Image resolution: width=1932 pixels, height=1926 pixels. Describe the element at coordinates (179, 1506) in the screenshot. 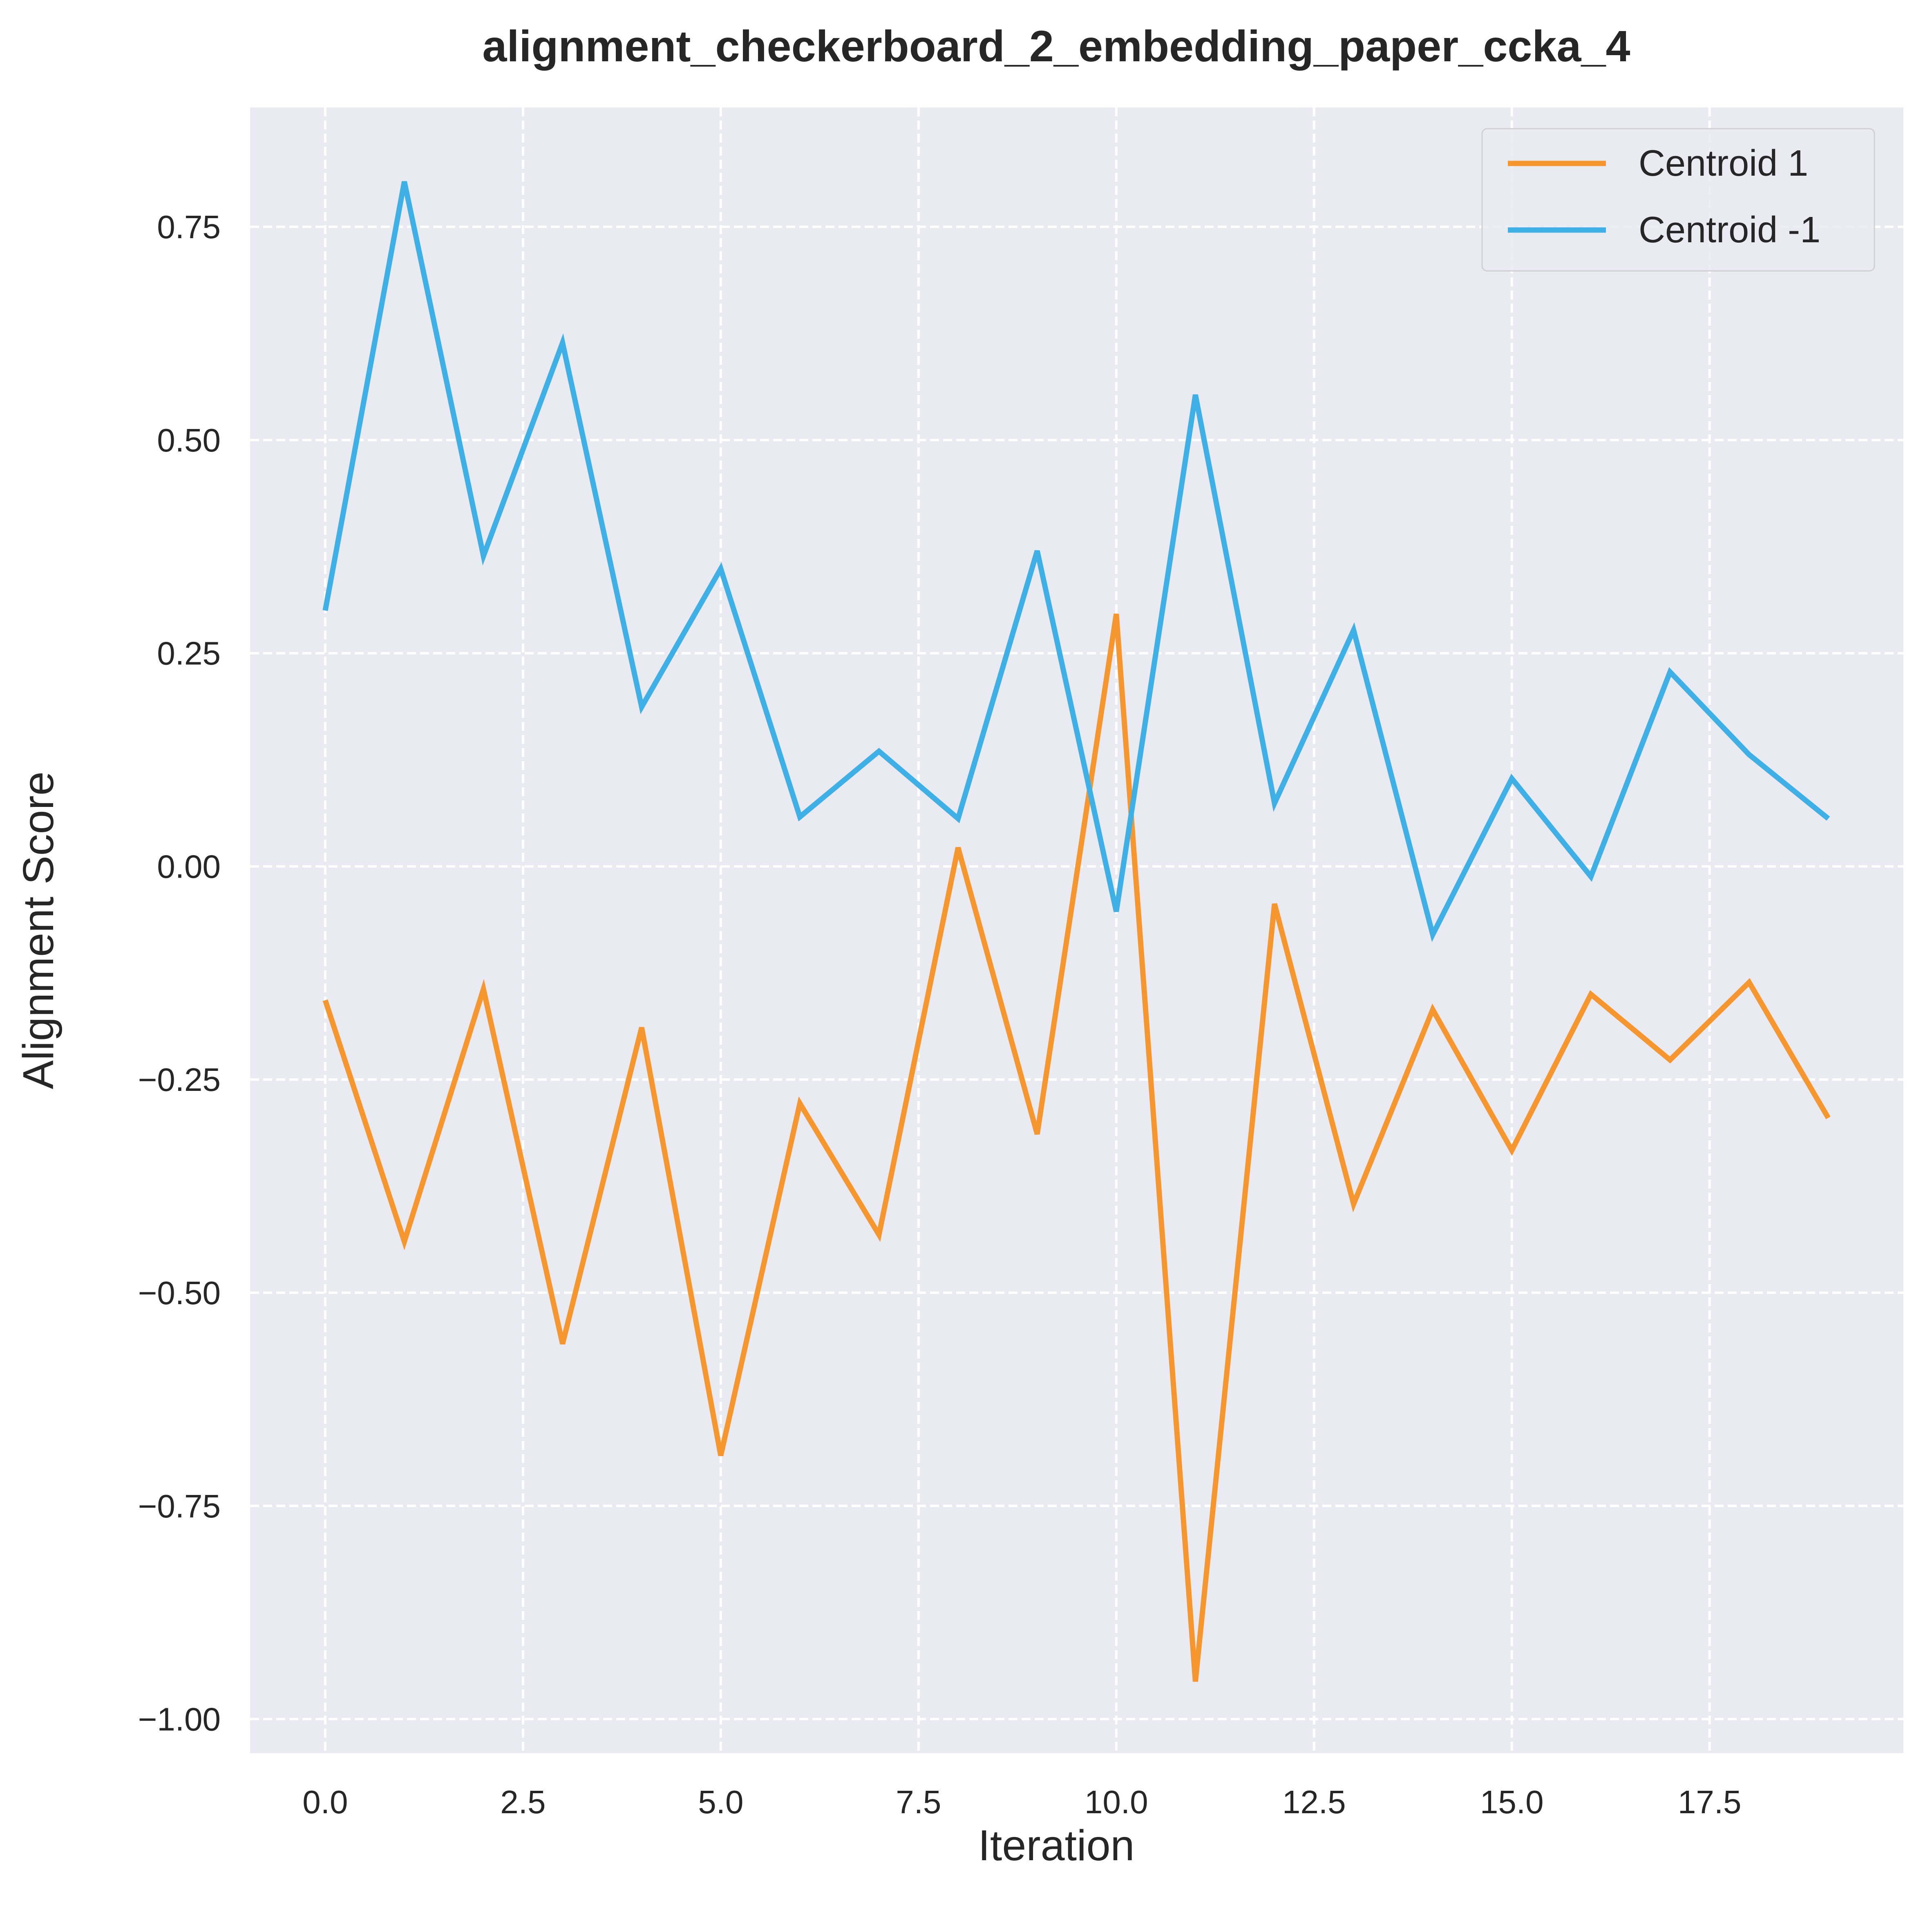

I see `y-tick-label: −0.75` at that location.